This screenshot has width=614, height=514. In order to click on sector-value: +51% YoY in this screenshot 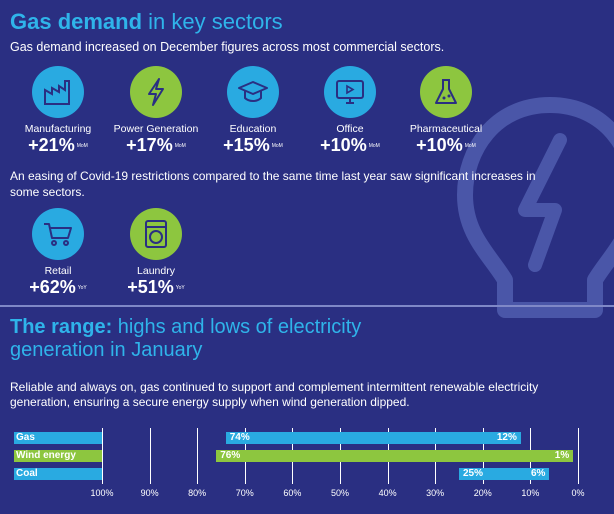, I will do `click(156, 287)`.